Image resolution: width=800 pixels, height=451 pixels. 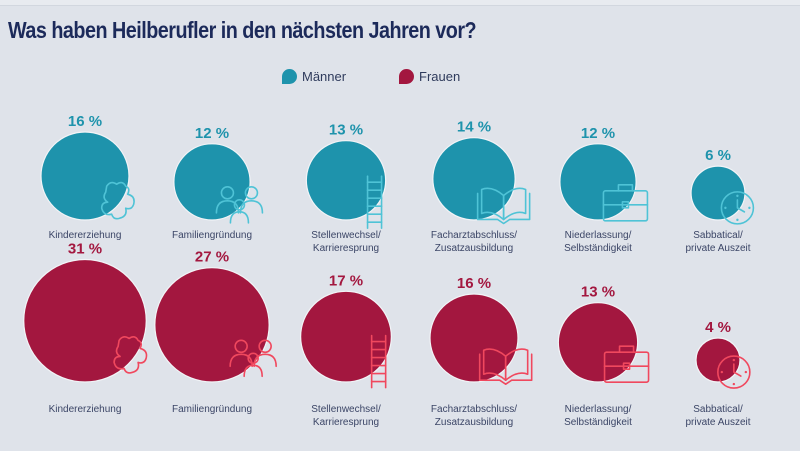 I want to click on category-label-frauen-4: Niederlassung/, so click(x=598, y=409).